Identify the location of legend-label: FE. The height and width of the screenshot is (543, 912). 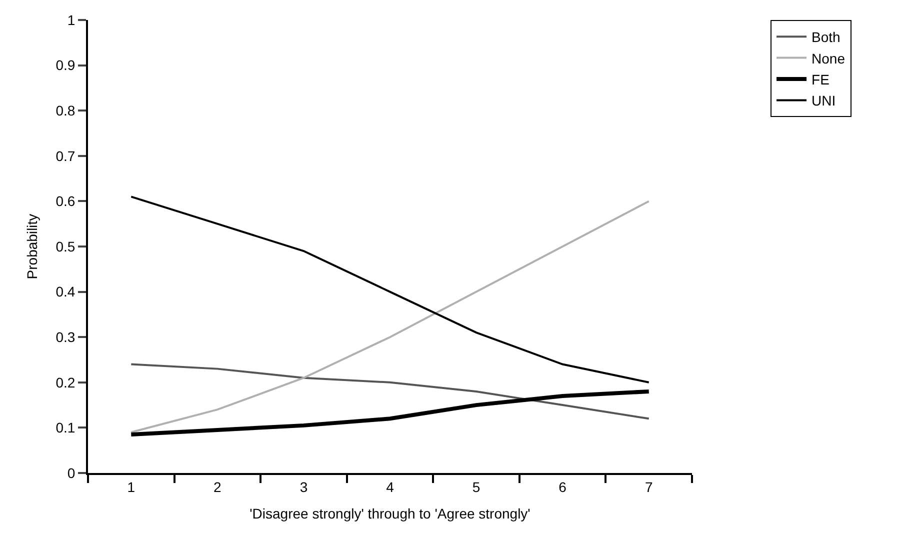
(821, 79).